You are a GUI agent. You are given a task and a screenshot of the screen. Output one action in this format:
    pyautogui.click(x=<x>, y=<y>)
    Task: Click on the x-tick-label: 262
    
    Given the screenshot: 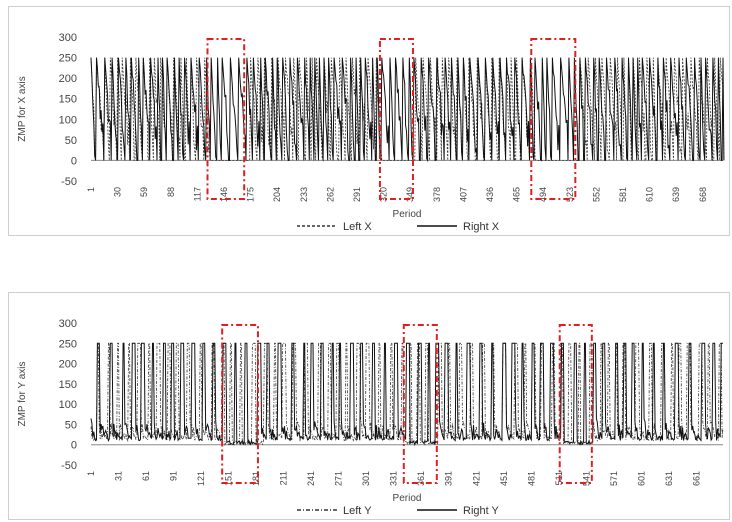 What is the action you would take?
    pyautogui.click(x=330, y=194)
    